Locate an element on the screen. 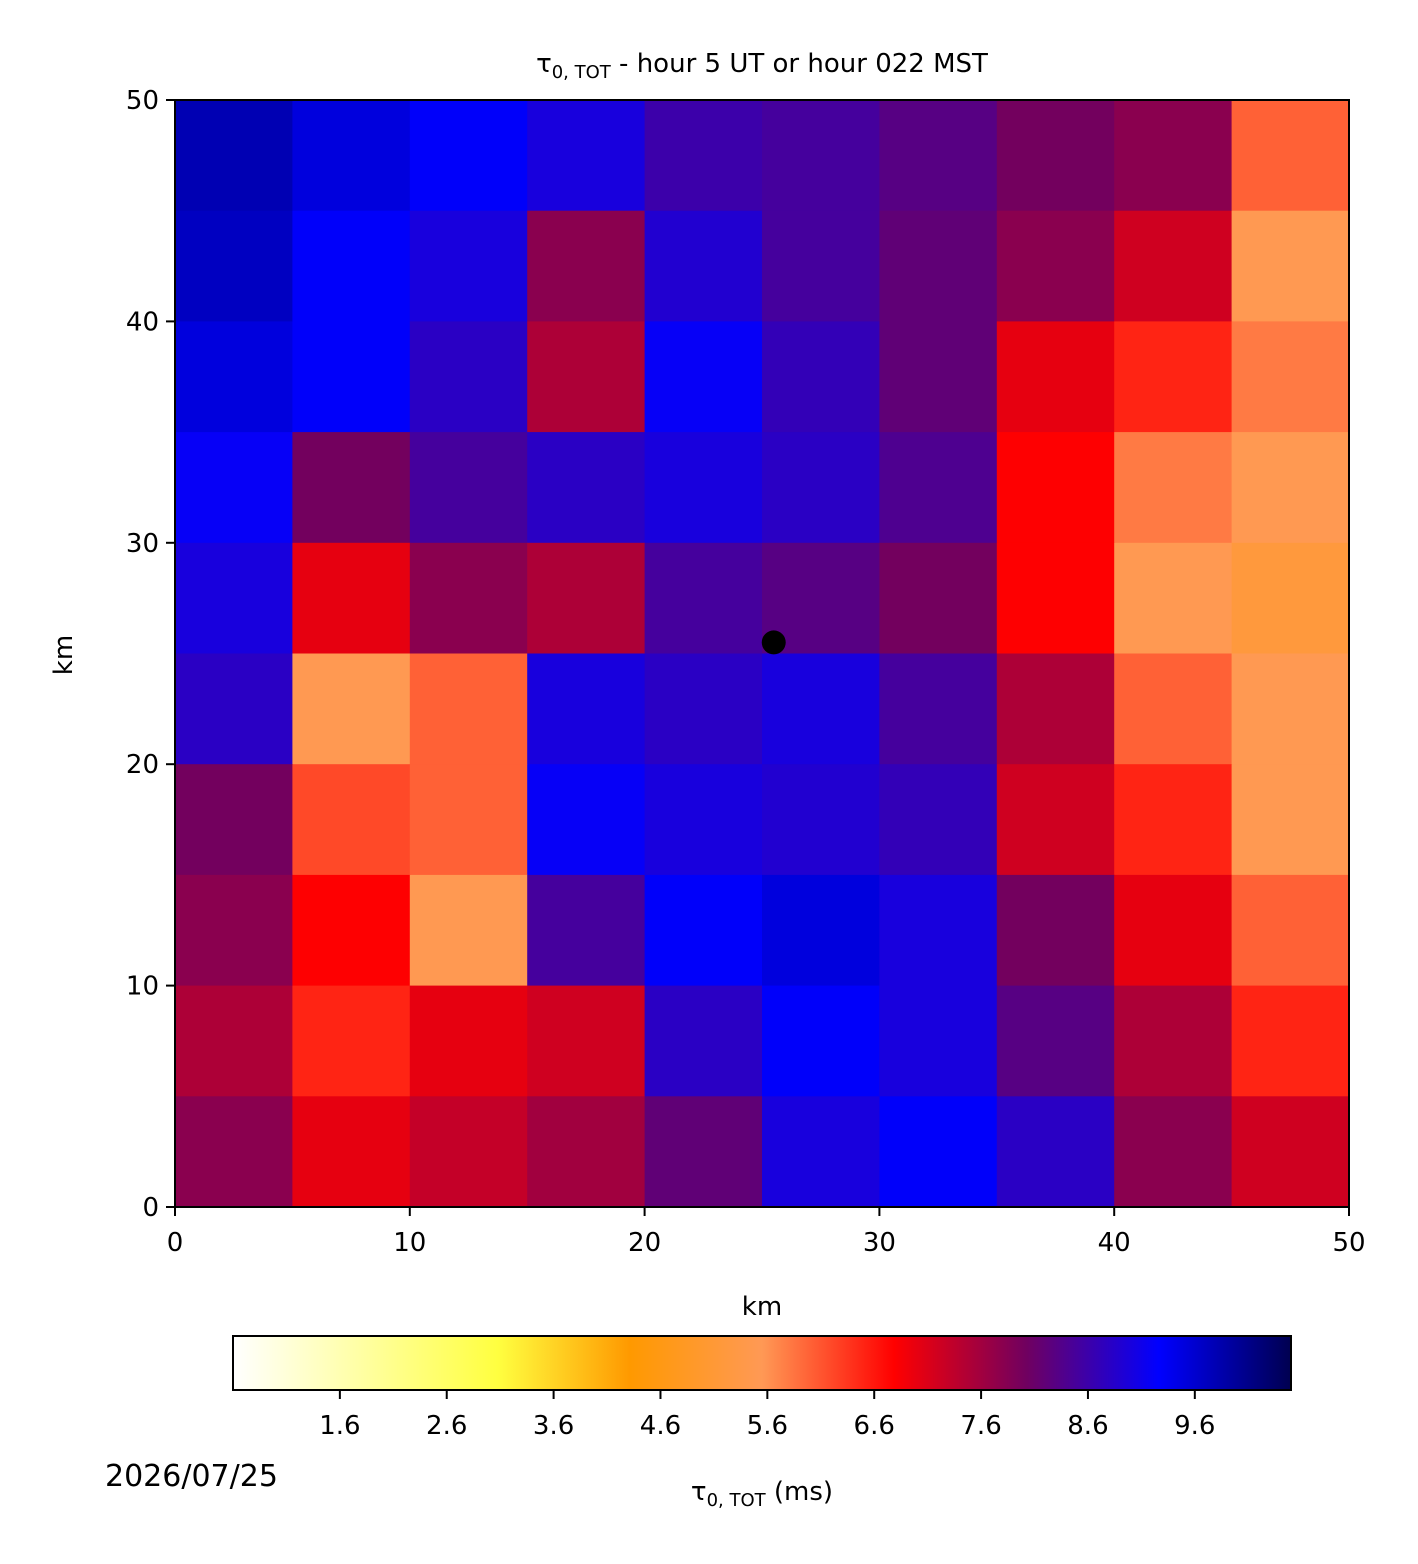  y-tick-label: 50 is located at coordinates (142, 101).